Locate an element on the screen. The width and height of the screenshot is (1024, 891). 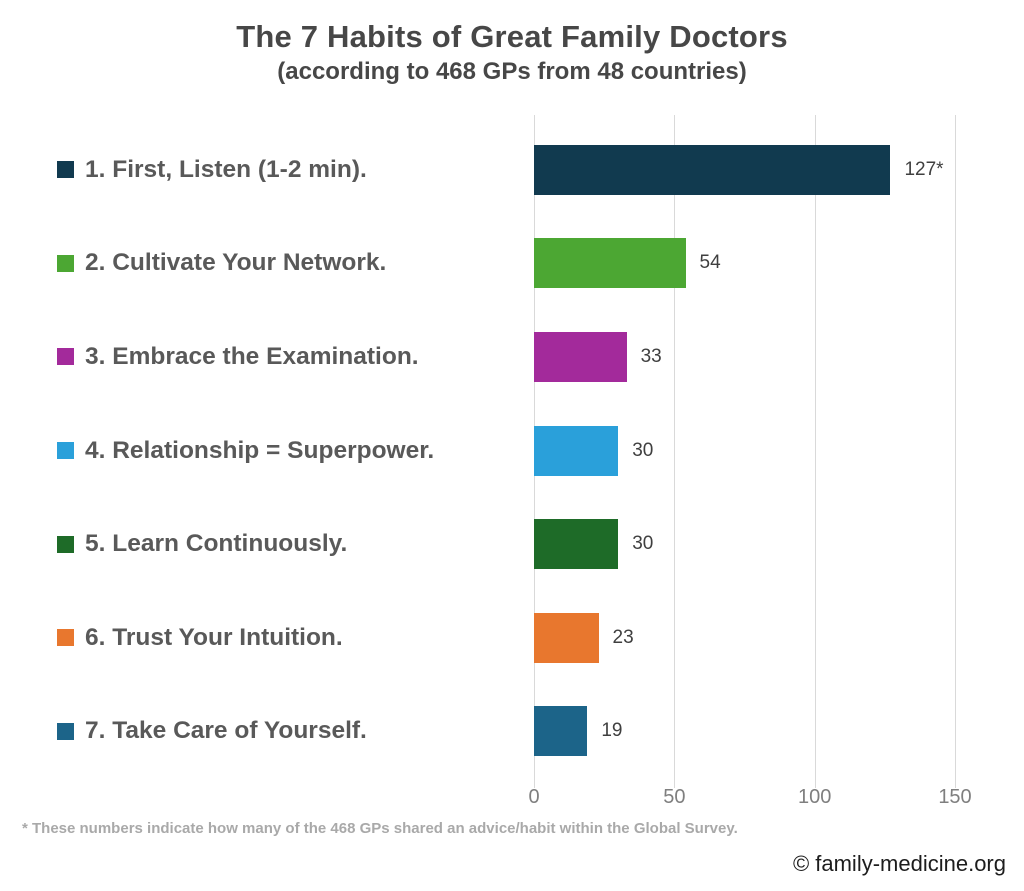
category-cell: 5. Learn Continuously. is located at coordinates (267, 544).